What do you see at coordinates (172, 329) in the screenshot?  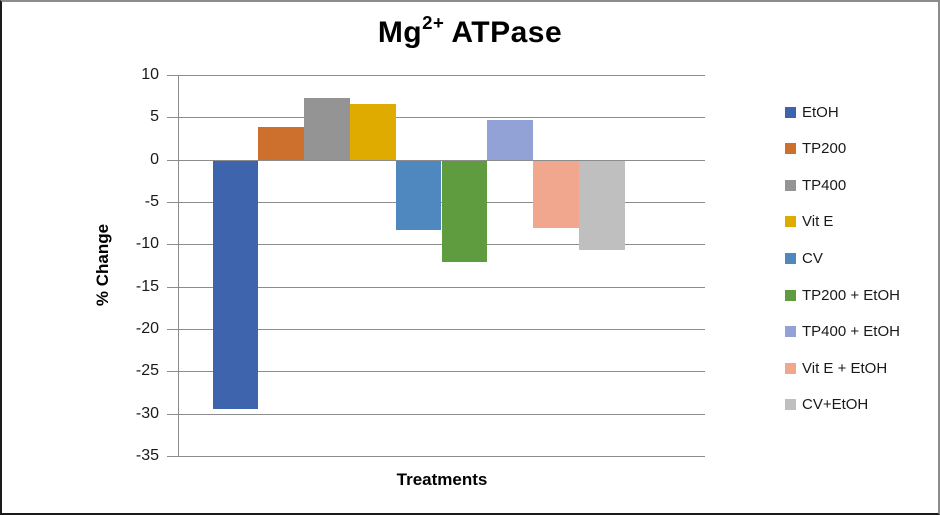 I see `y-tick-mark--20` at bounding box center [172, 329].